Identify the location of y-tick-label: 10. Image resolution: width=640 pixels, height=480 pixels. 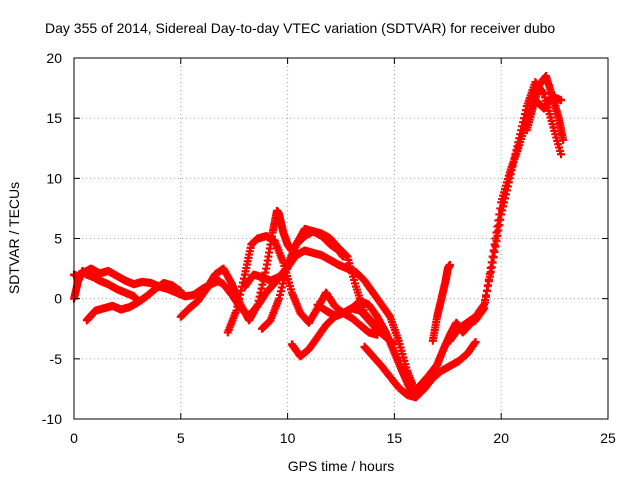
(54, 178).